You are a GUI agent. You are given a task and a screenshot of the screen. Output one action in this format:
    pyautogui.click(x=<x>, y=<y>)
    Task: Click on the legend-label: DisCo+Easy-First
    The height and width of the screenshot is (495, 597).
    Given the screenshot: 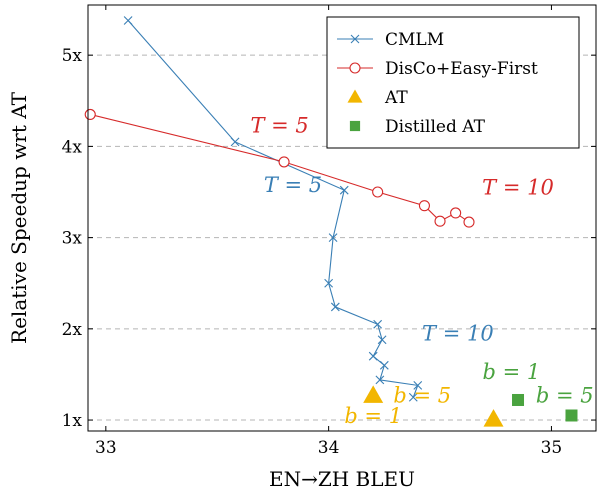 What is the action you would take?
    pyautogui.click(x=461, y=69)
    